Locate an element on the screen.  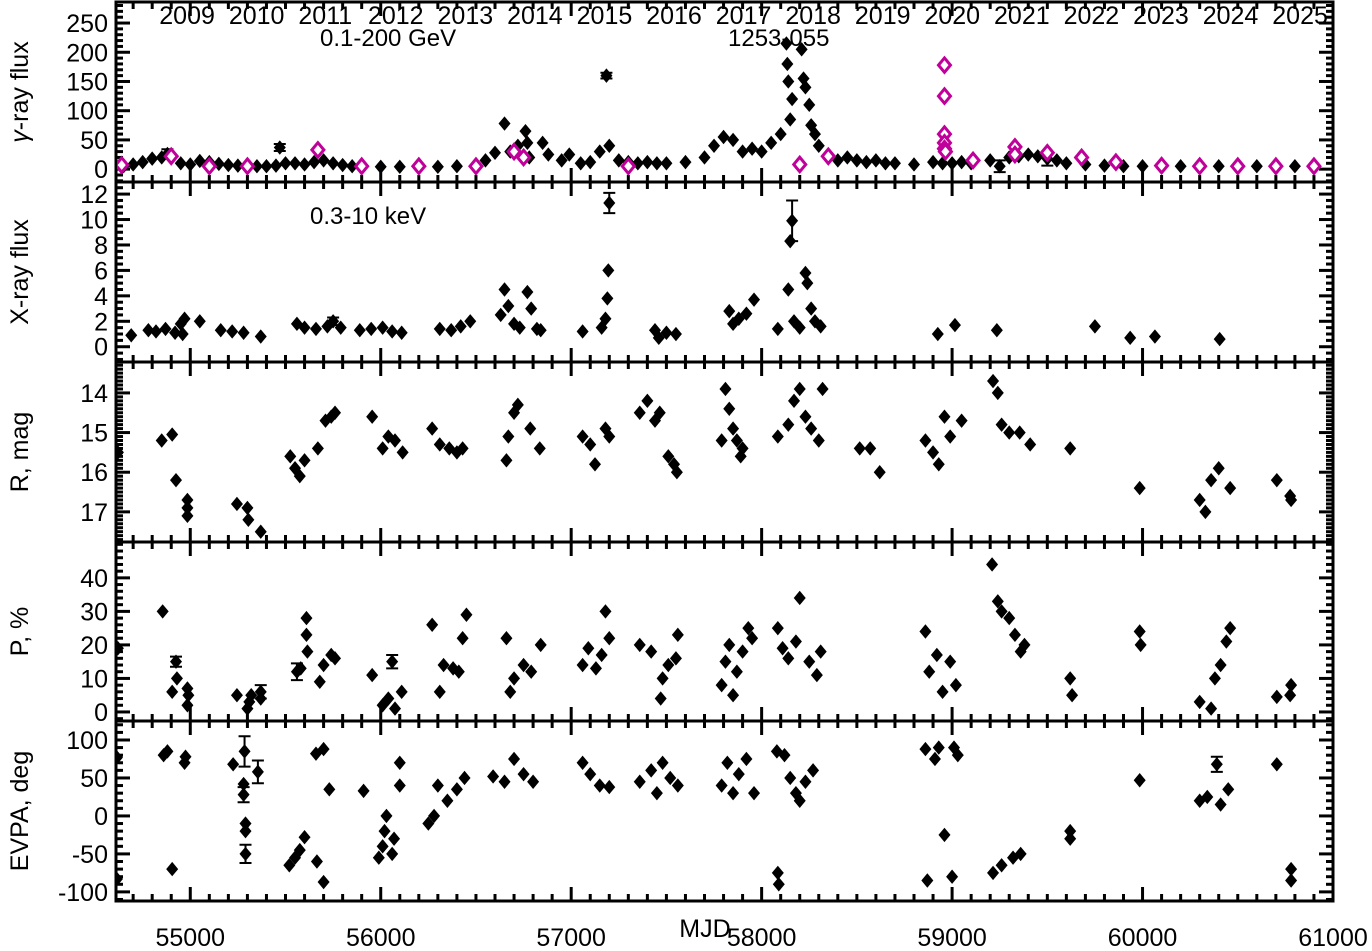
y-tick-label: 40 is located at coordinates (94, 579).